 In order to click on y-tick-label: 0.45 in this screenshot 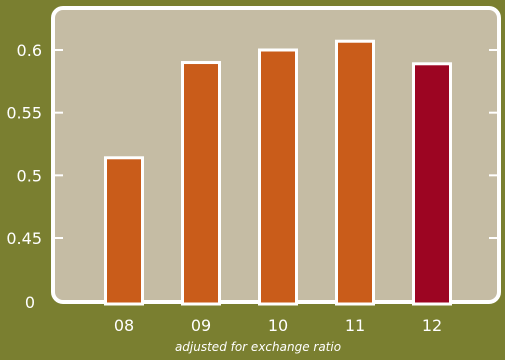, I will do `click(24, 238)`.